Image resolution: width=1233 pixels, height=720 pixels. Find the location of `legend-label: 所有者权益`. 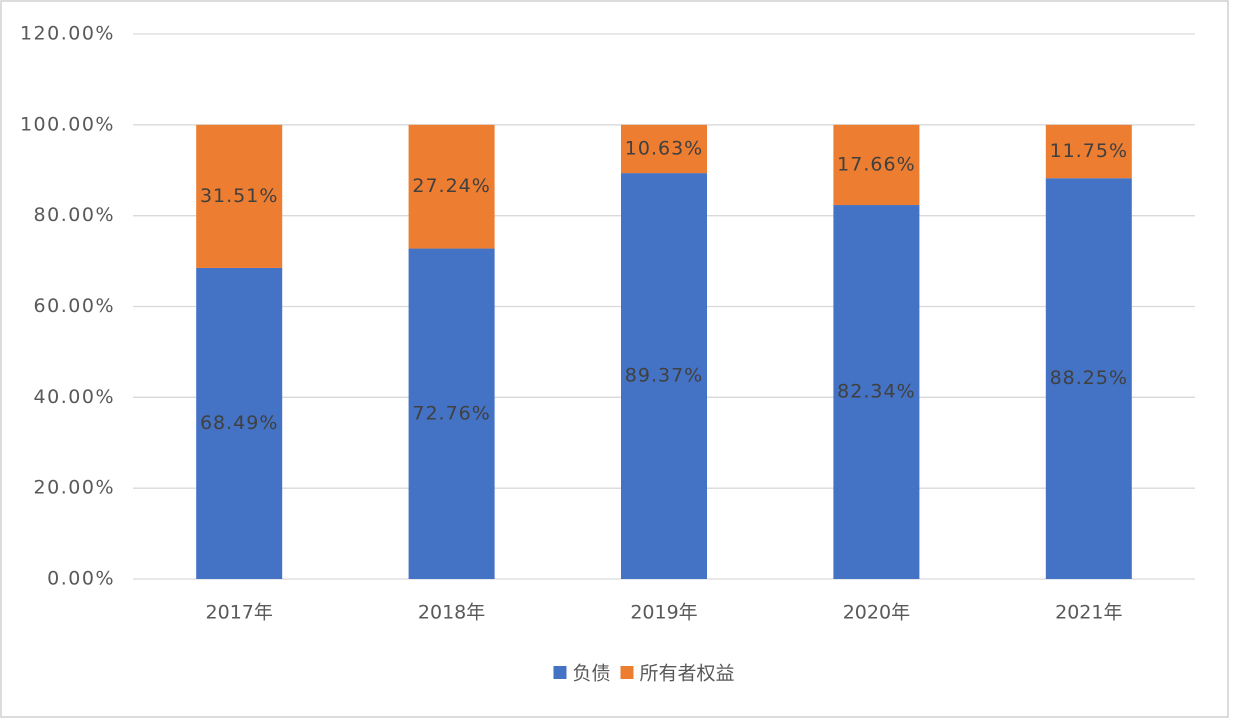

legend-label: 所有者权益 is located at coordinates (687, 674).